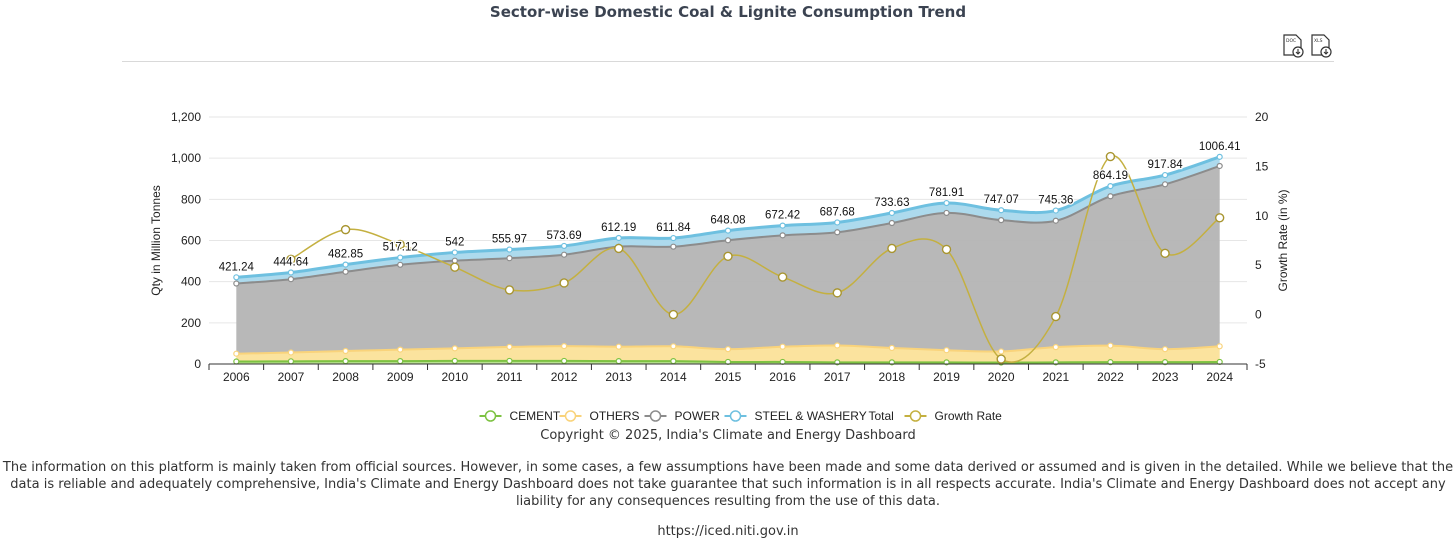 Image resolution: width=1456 pixels, height=556 pixels. What do you see at coordinates (1165, 165) in the screenshot?
I see `total-data-label: 917.84` at bounding box center [1165, 165].